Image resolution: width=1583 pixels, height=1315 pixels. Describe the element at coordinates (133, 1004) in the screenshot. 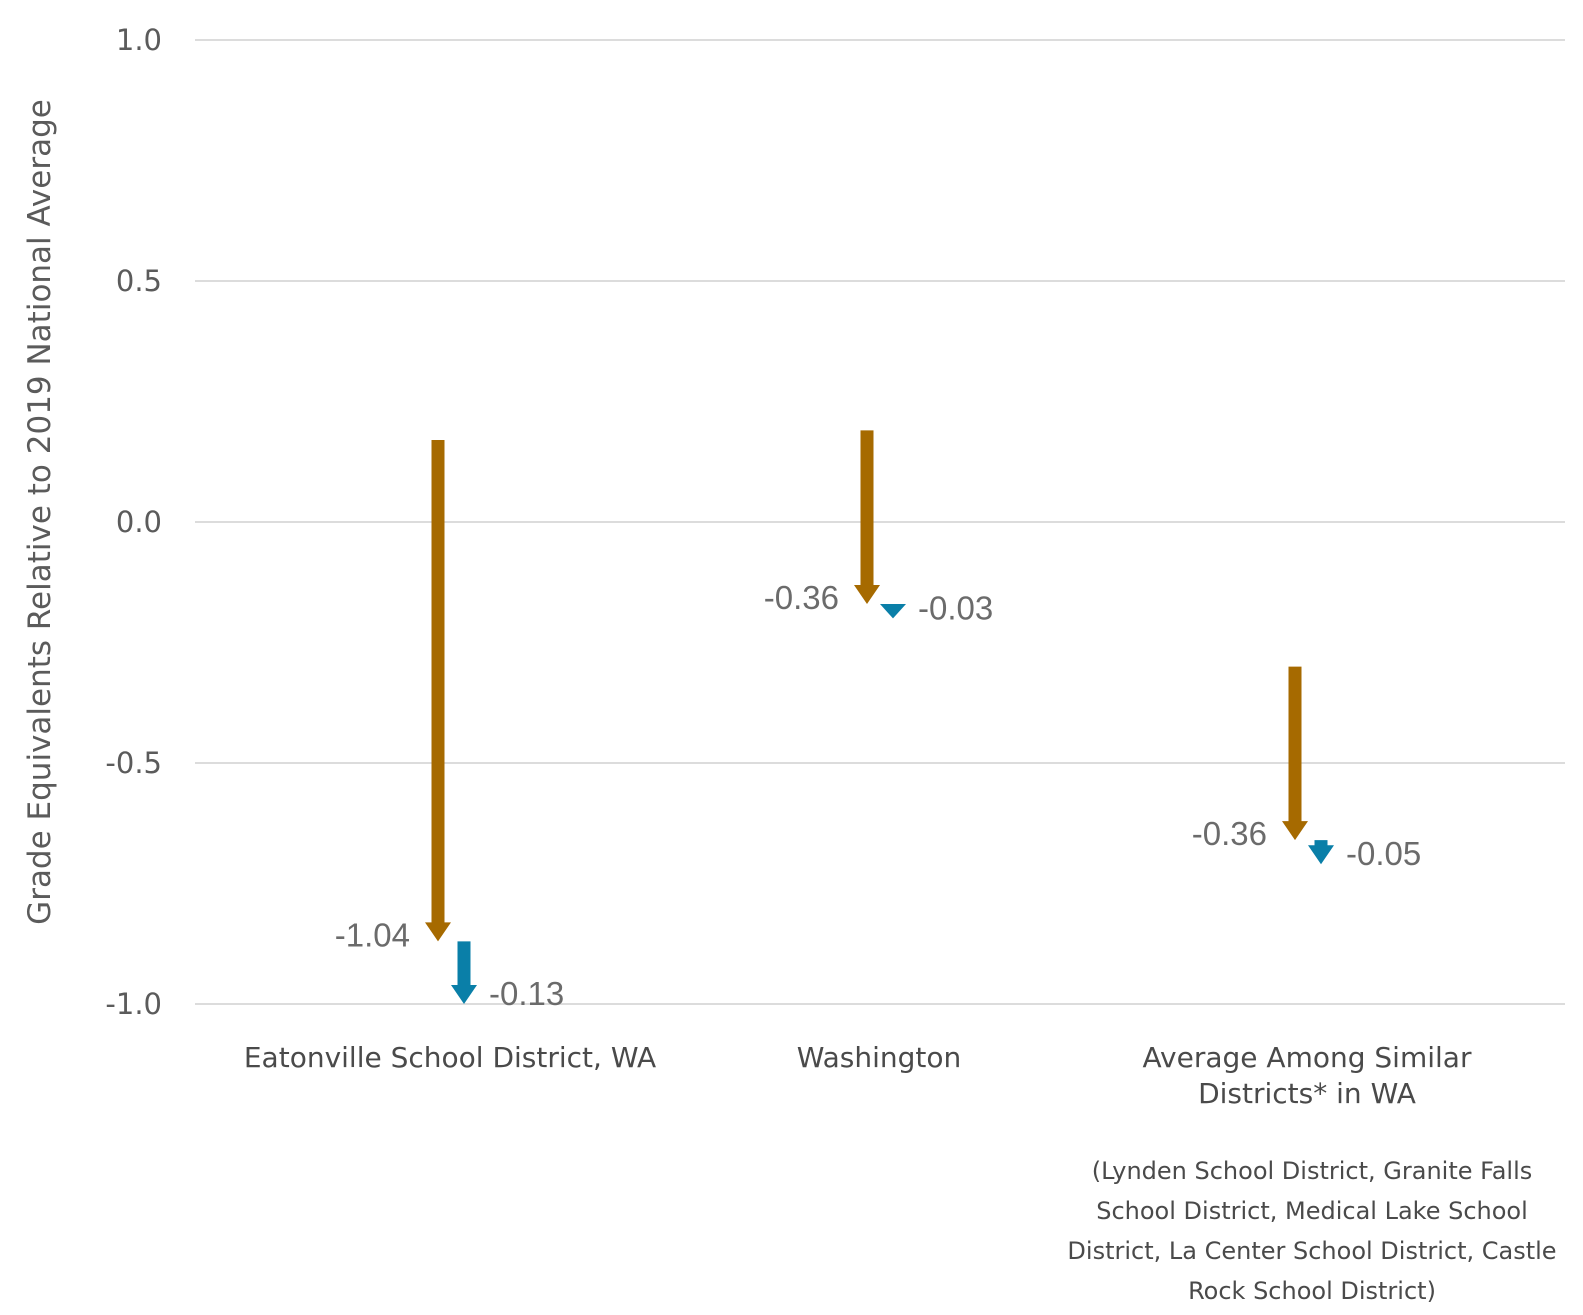

I see `y-tick-label: -1.0` at that location.